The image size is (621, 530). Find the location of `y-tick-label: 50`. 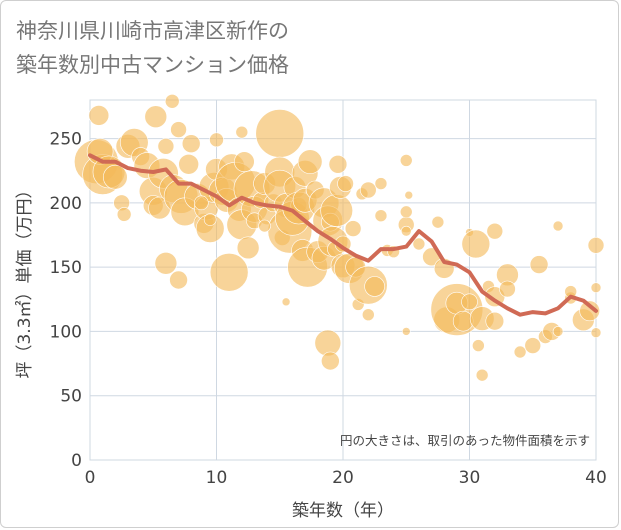

y-tick-label: 50 is located at coordinates (71, 397).